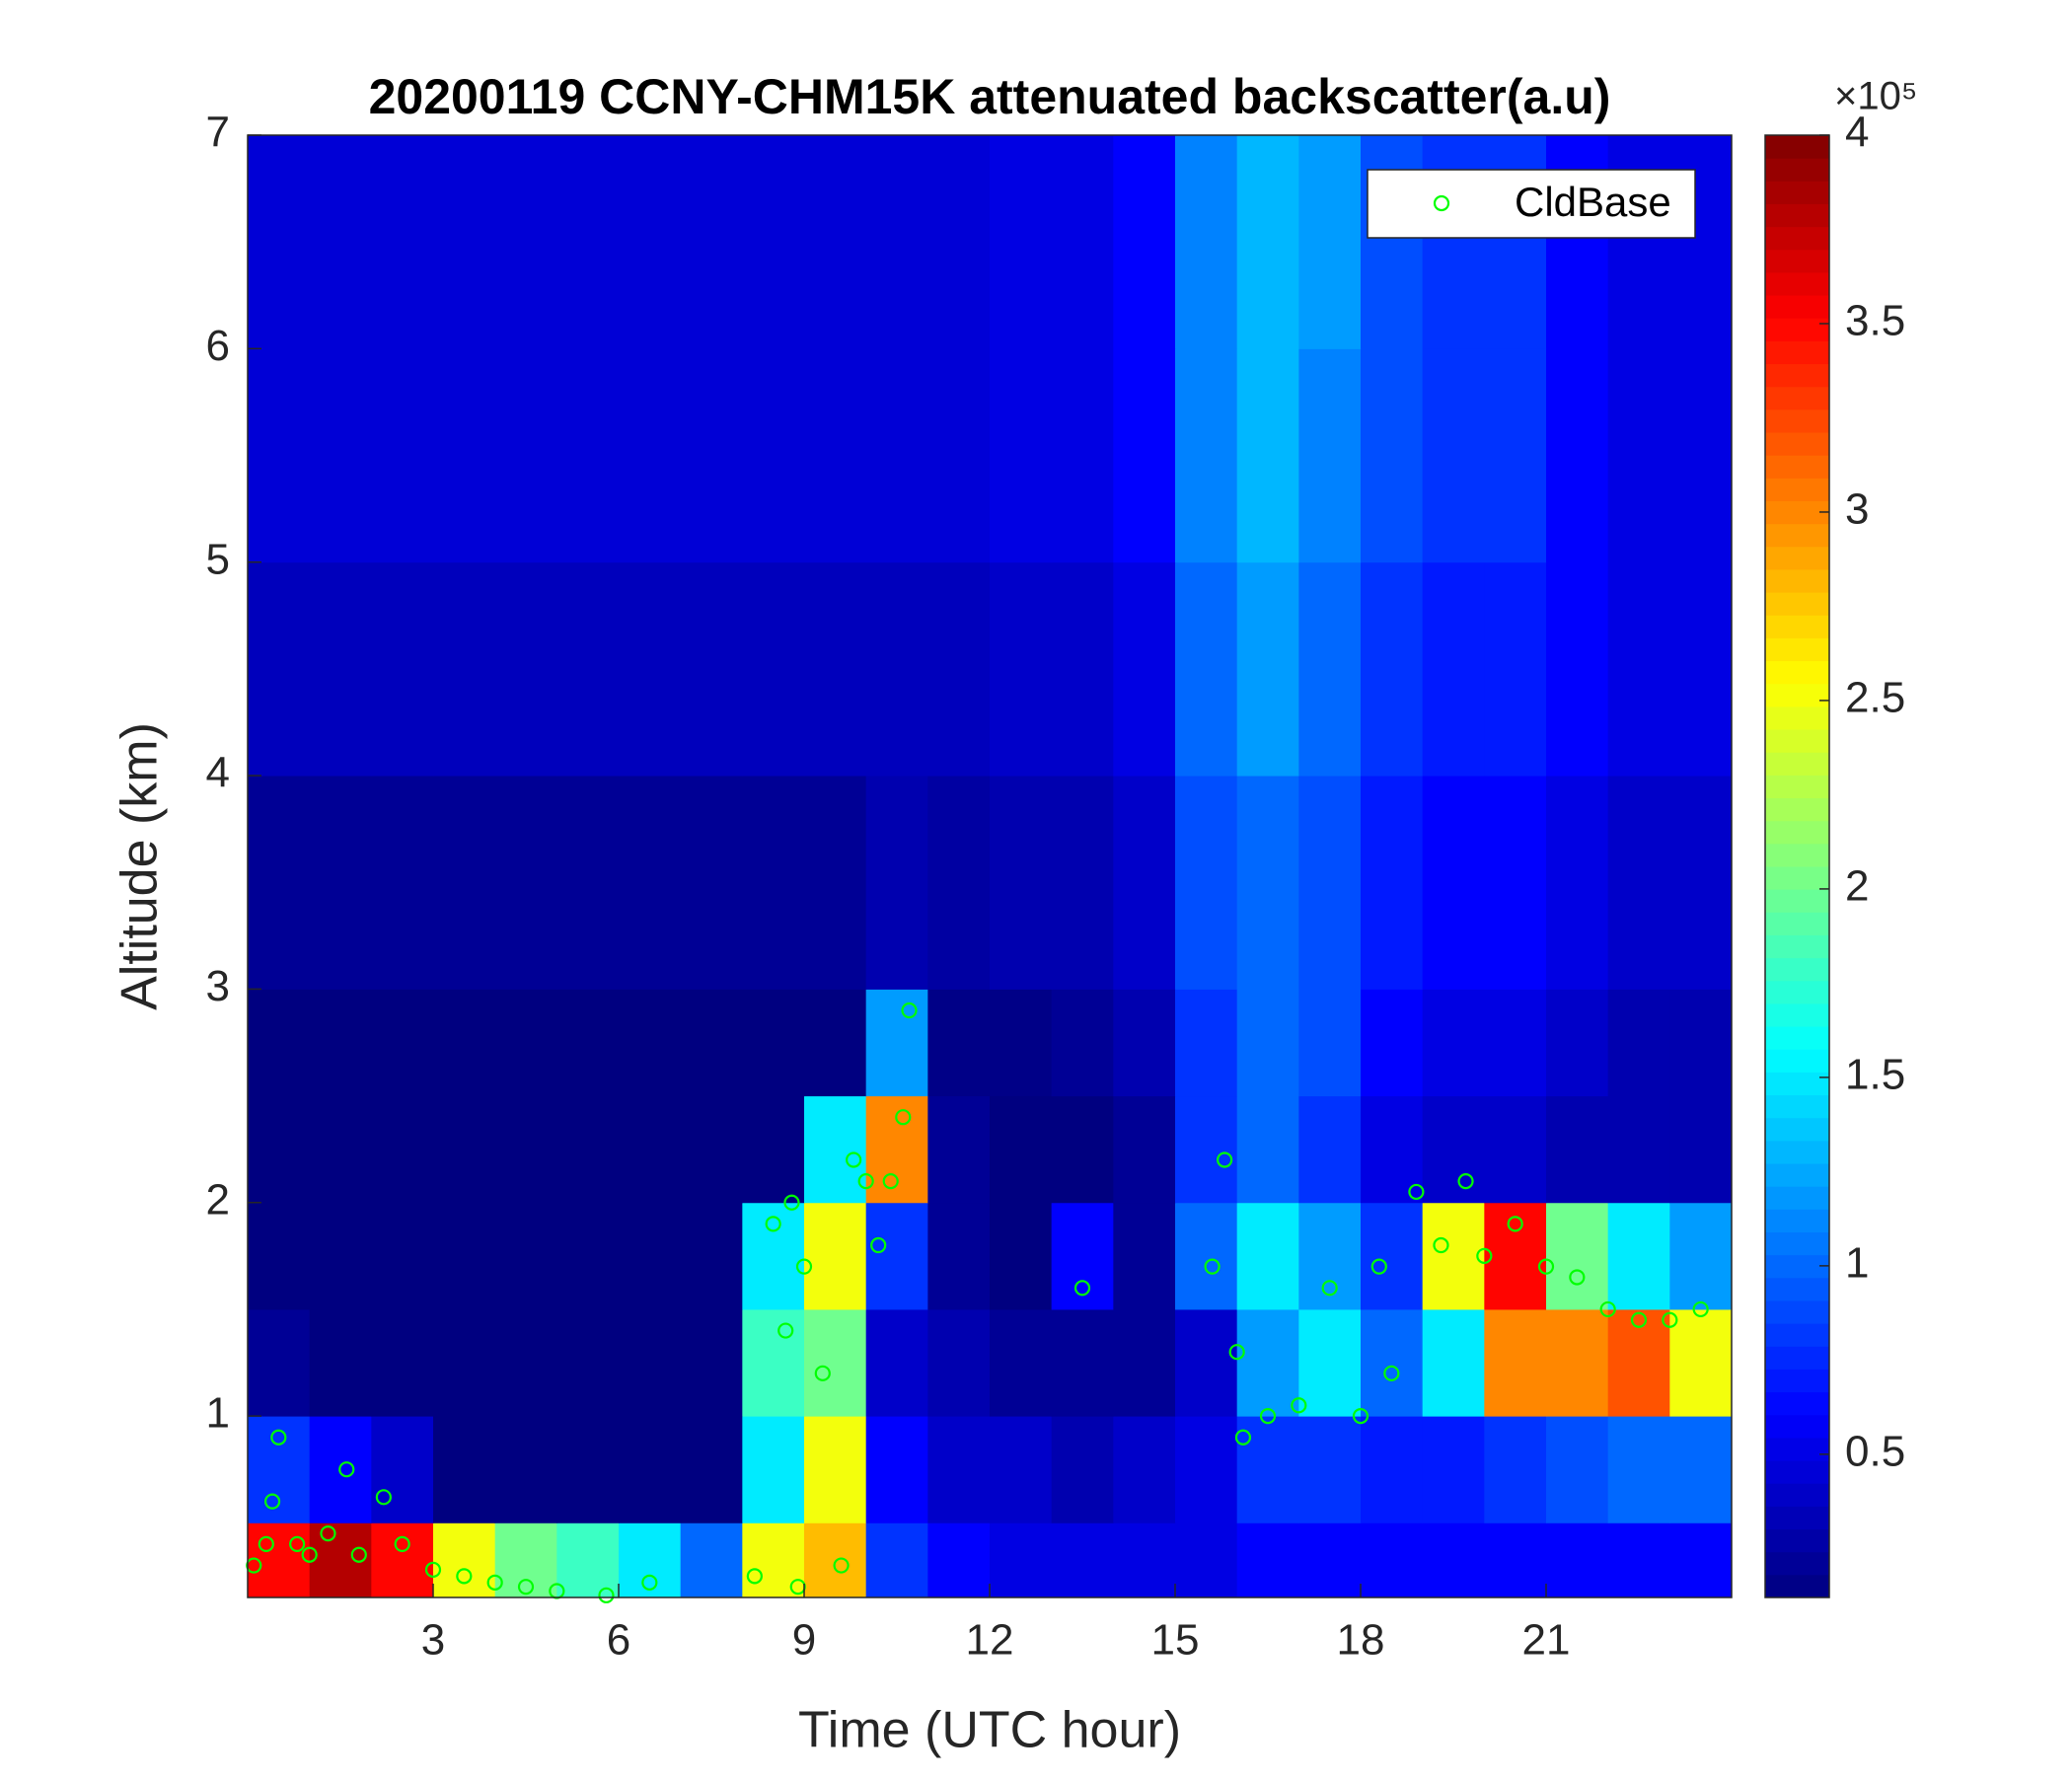 This screenshot has width=2072, height=1781. I want to click on x-tick-label: 12, so click(990, 1640).